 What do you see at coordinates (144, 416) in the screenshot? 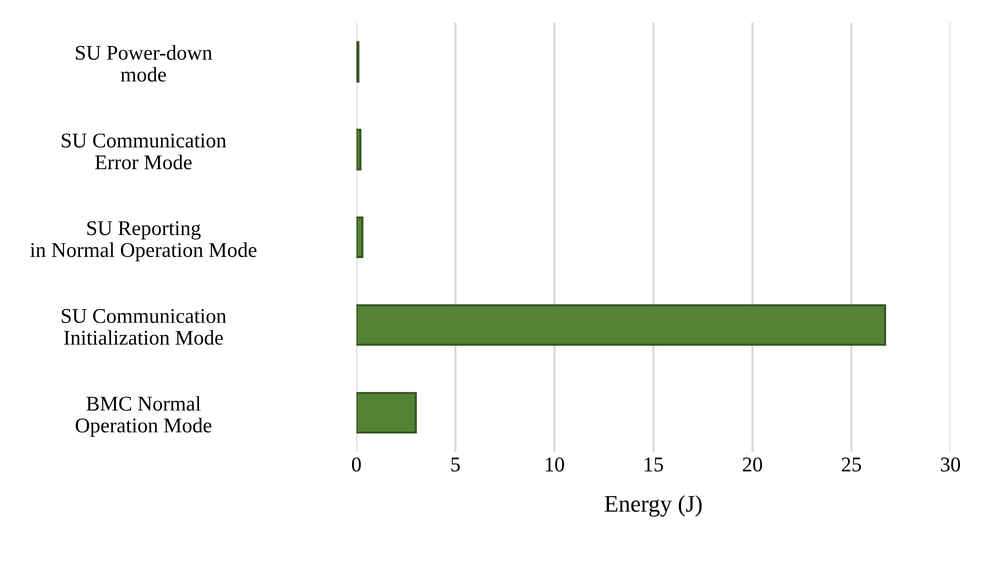
I see `y-tick-label: BMC Normal Operation Mode` at bounding box center [144, 416].